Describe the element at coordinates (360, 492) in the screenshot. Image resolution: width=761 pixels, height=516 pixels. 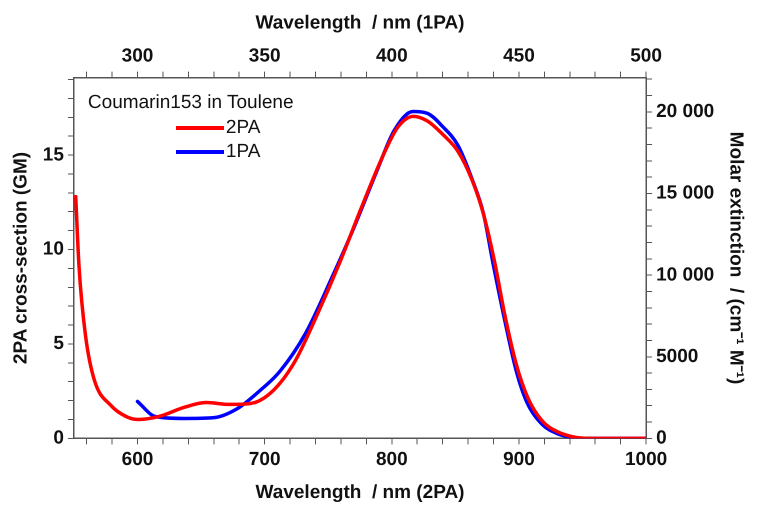
I see `x-axis-title: Wavelength / nm (2PA)` at that location.